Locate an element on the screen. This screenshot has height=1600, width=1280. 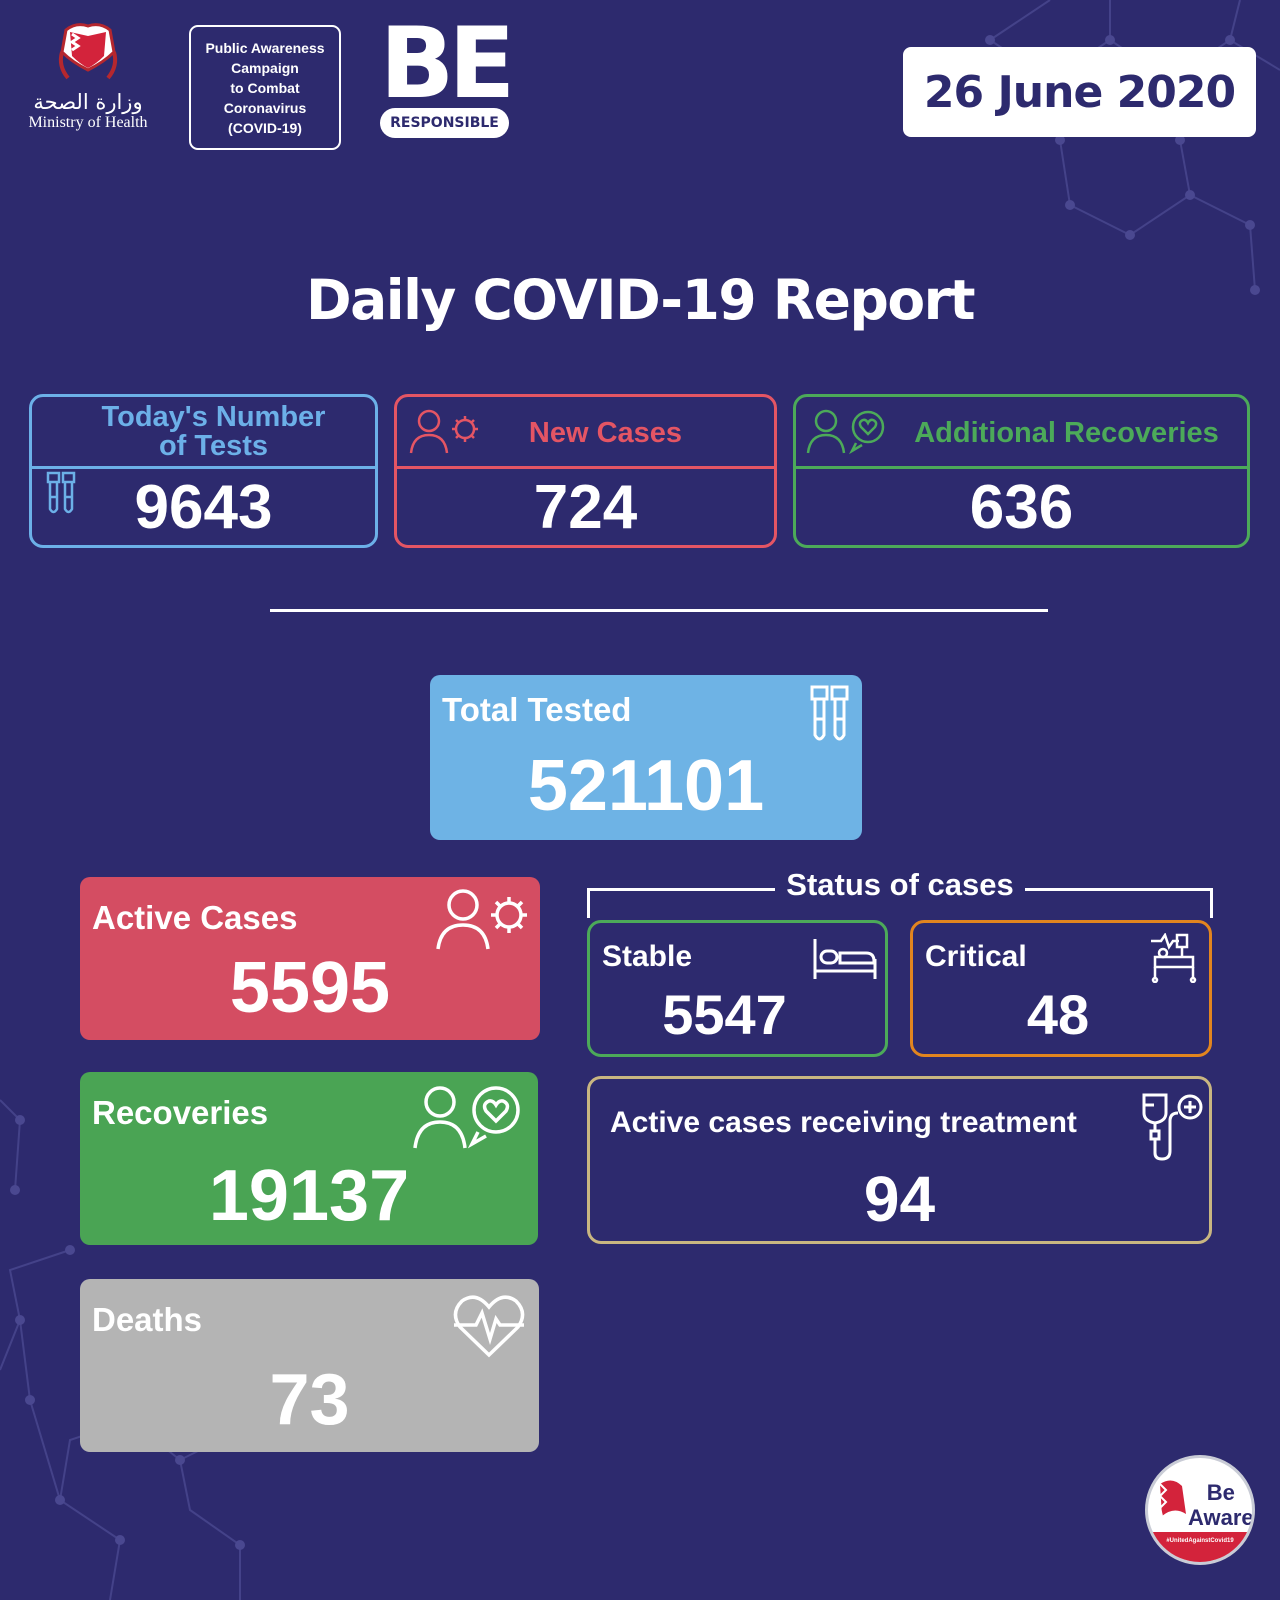
recoveries-label: Recoveries is located at coordinates (180, 1112).